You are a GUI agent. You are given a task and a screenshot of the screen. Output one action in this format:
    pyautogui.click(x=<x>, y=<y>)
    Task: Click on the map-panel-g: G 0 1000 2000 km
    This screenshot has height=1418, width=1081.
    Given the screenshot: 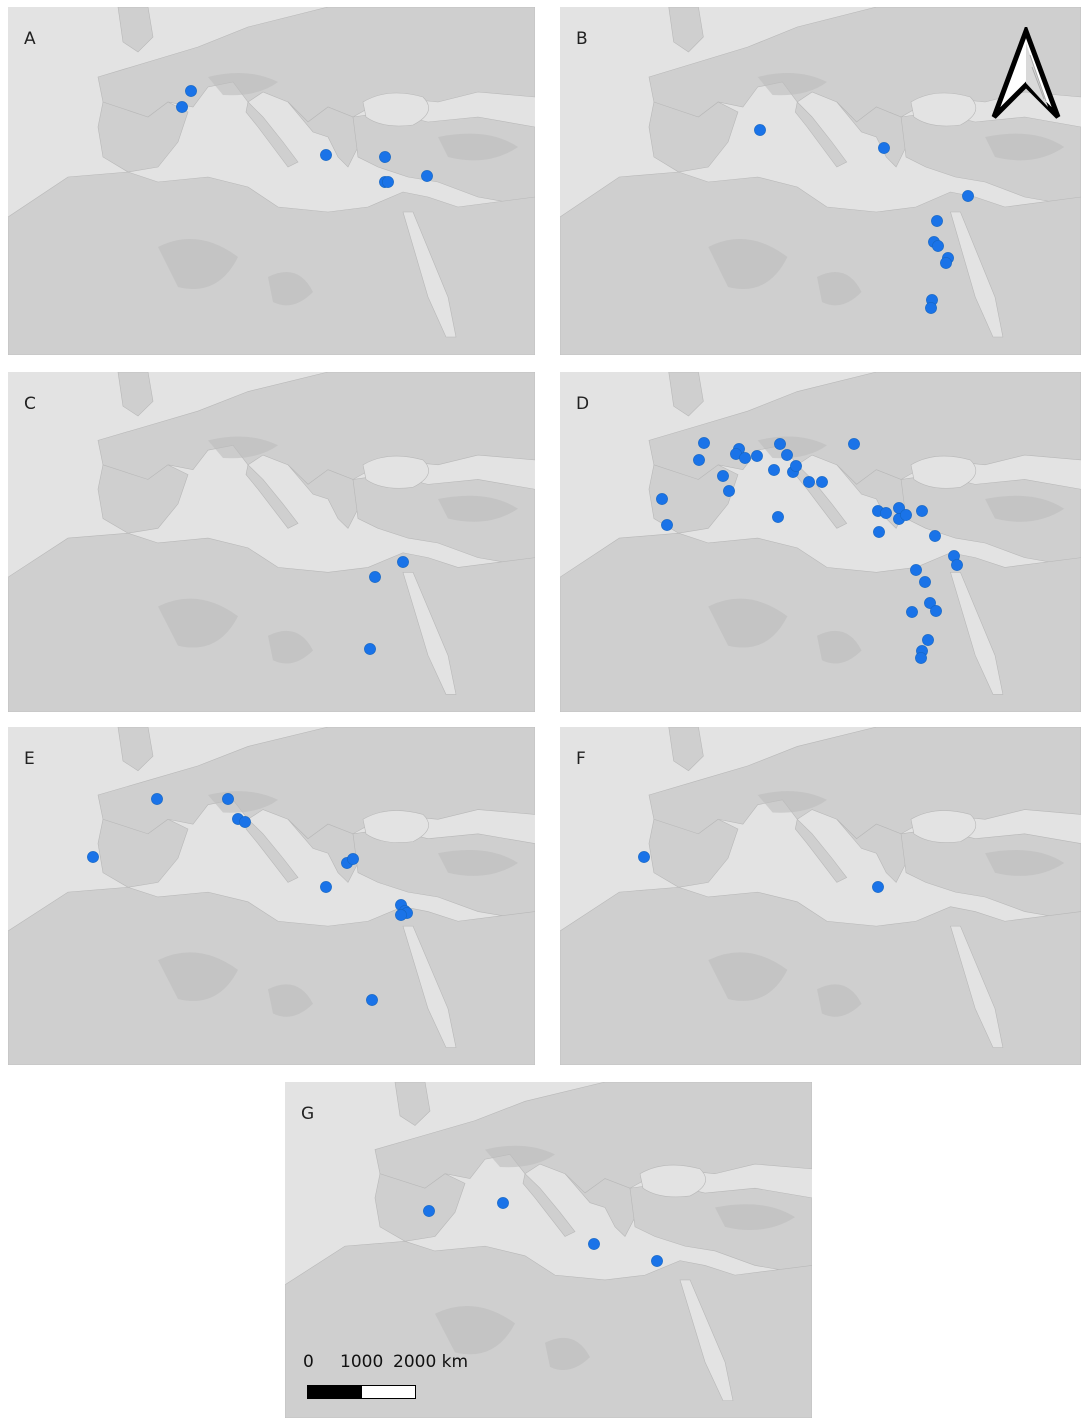 What is the action you would take?
    pyautogui.click(x=548, y=1250)
    